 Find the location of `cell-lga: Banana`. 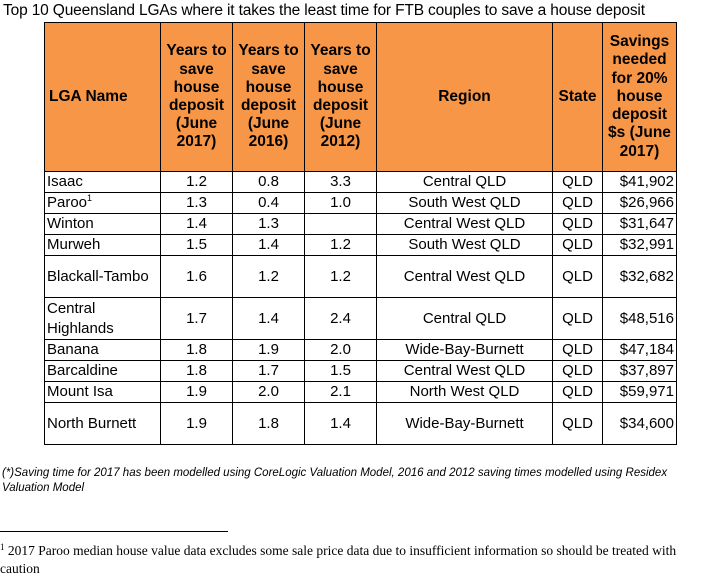

cell-lga: Banana is located at coordinates (102, 350).